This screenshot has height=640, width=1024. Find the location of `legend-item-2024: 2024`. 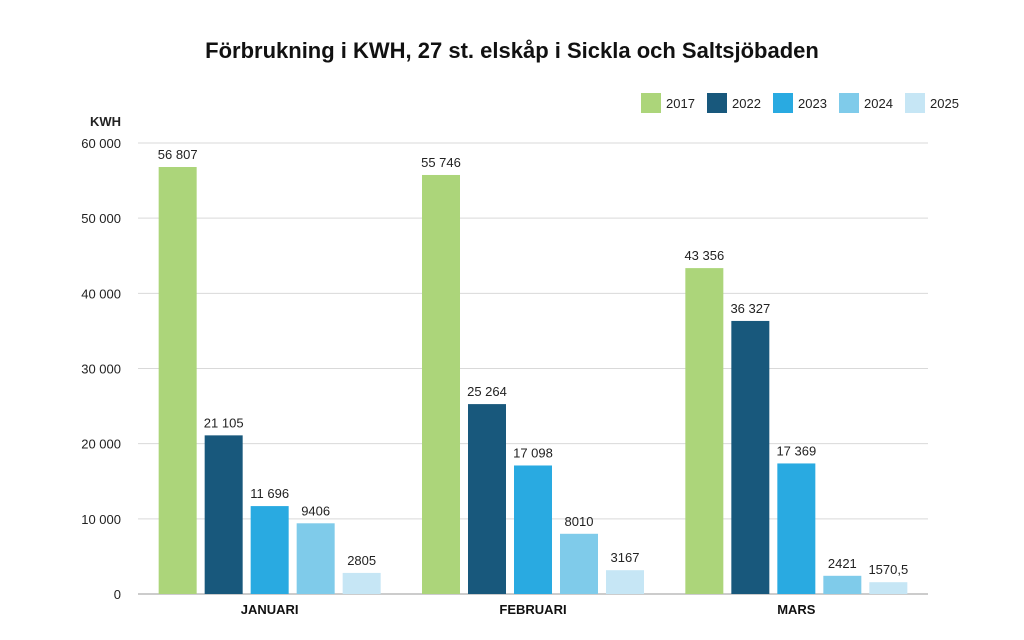

legend-item-2024: 2024 is located at coordinates (866, 103).